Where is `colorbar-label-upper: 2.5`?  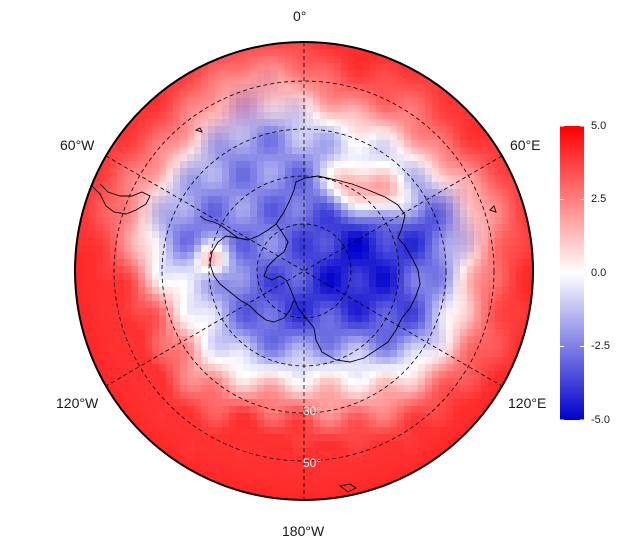
colorbar-label-upper: 2.5 is located at coordinates (599, 199).